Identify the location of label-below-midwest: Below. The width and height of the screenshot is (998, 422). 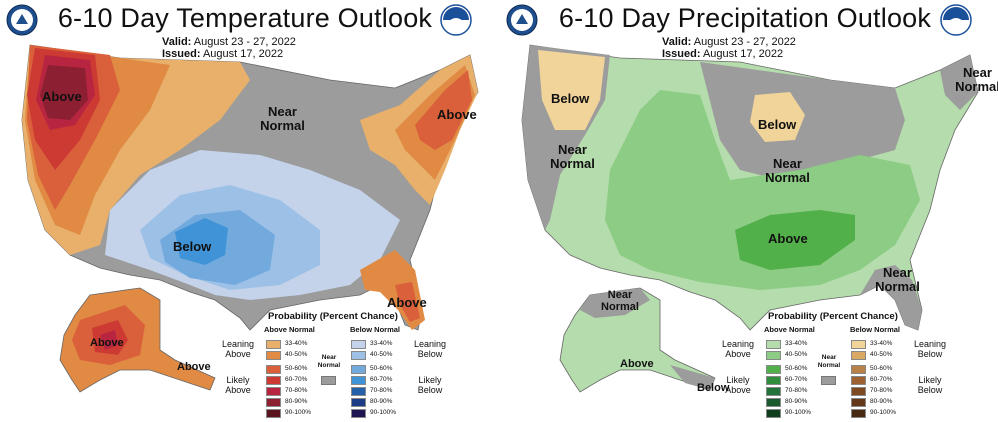
(777, 124).